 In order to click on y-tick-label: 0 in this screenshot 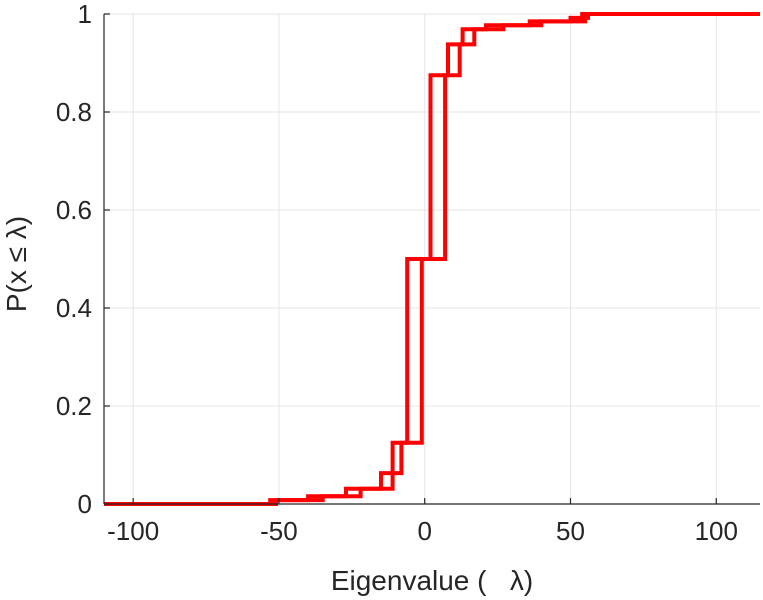, I will do `click(85, 504)`.